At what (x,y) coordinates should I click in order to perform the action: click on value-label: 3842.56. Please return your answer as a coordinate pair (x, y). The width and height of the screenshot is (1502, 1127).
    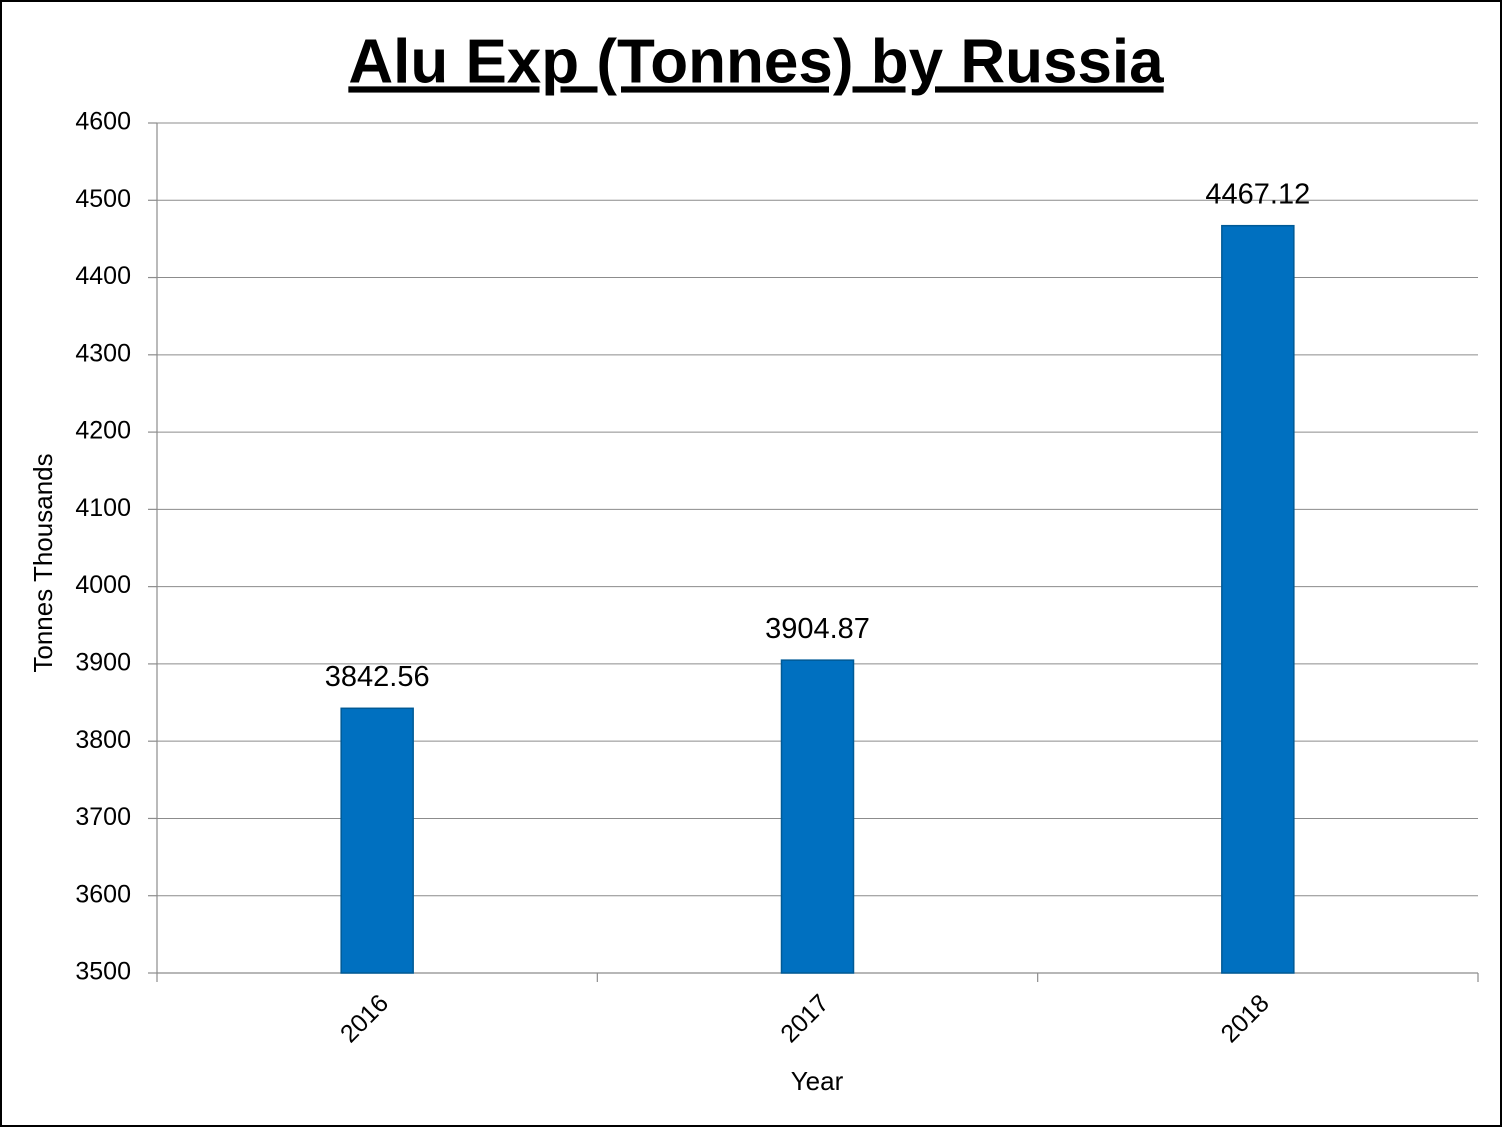
    Looking at the image, I should click on (377, 677).